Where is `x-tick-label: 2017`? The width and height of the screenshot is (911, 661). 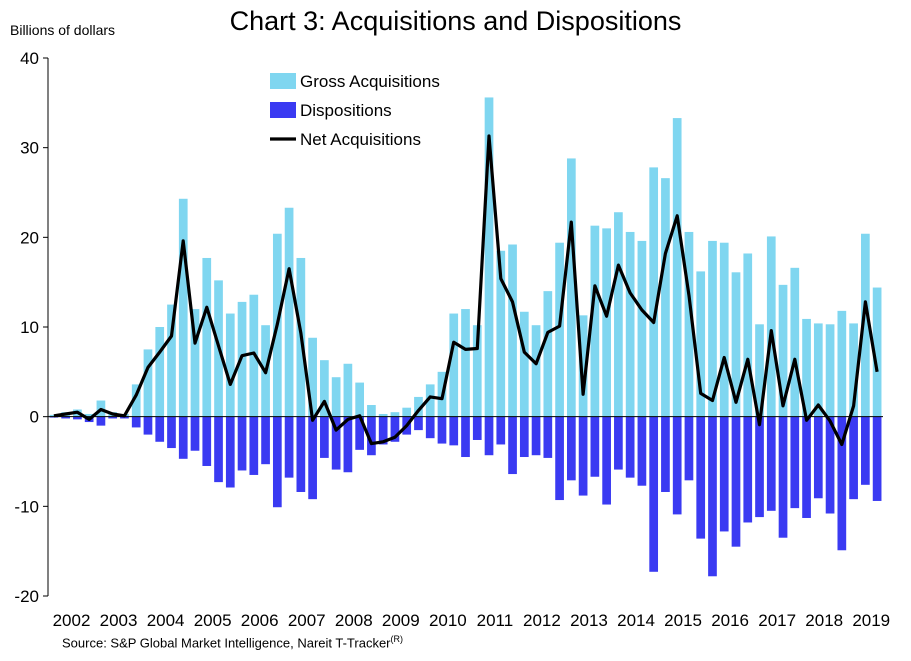 x-tick-label: 2017 is located at coordinates (777, 620).